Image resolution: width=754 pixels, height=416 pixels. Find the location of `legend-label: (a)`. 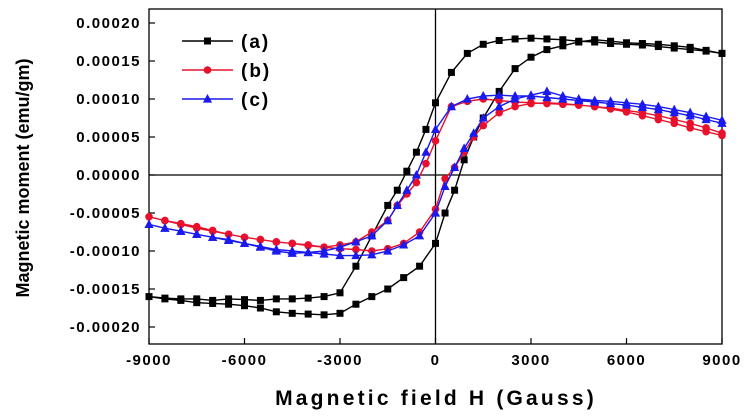

legend-label: (a) is located at coordinates (255, 42).